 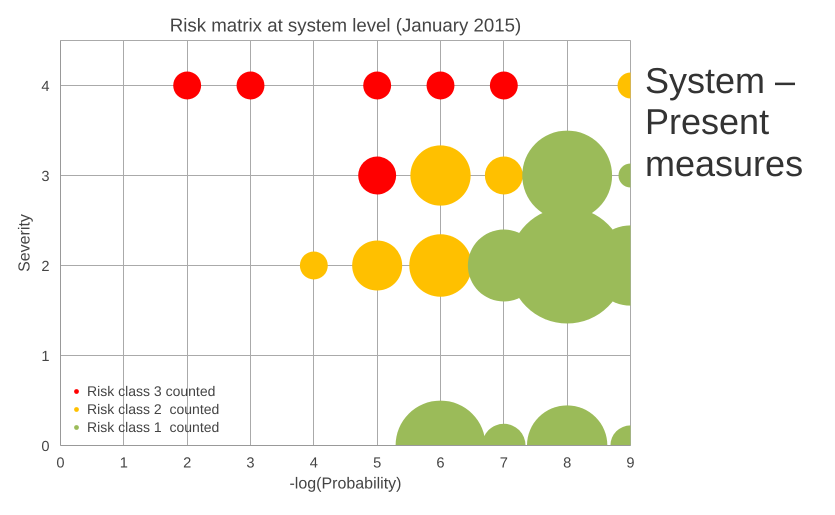 I want to click on y-tick-label: 1, so click(x=45, y=357).